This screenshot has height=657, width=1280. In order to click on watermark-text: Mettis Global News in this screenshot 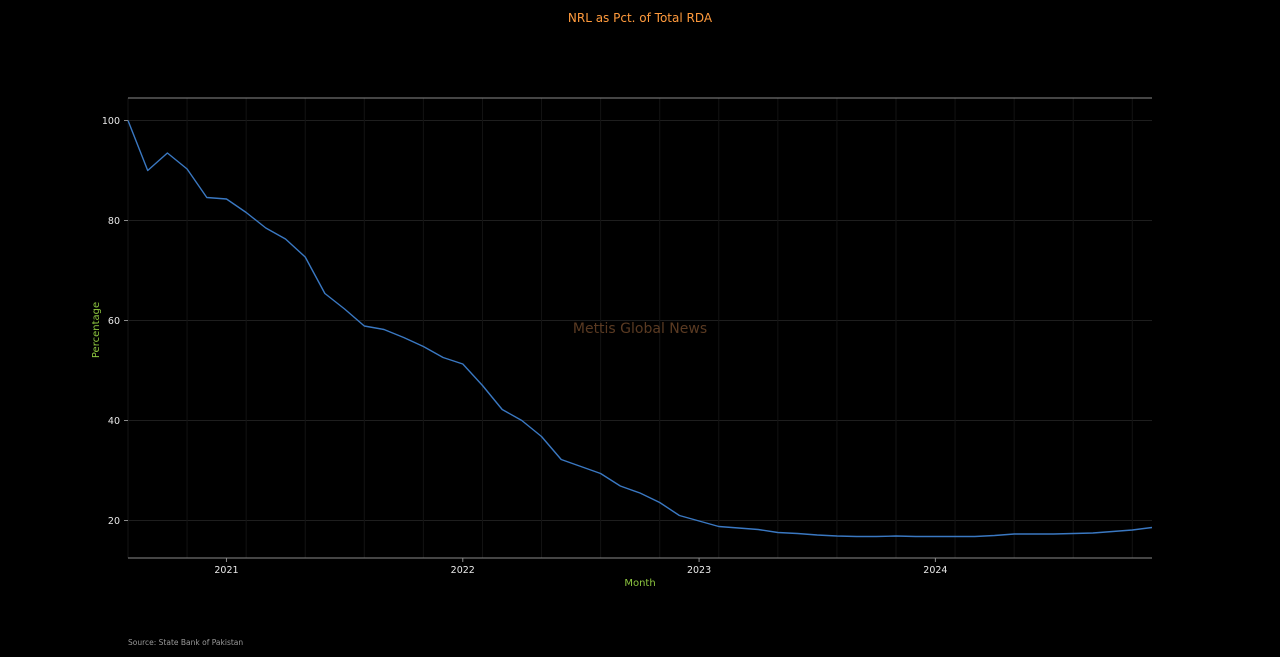, I will do `click(640, 329)`.